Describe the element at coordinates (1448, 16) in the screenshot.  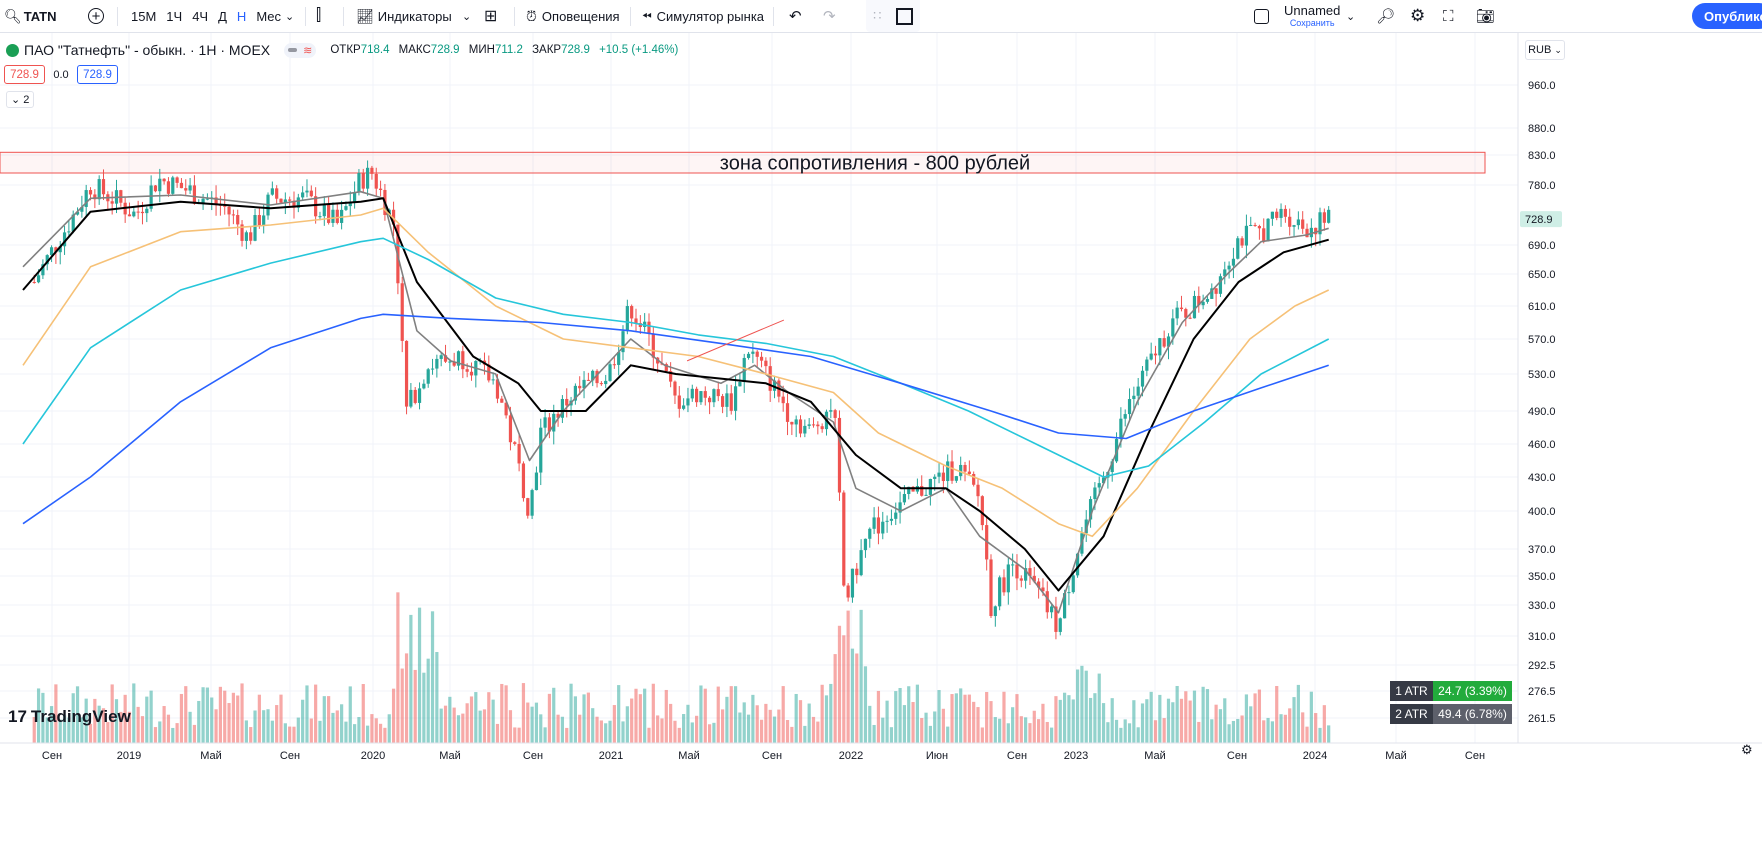
I see `fullscreen-button: ⛶` at that location.